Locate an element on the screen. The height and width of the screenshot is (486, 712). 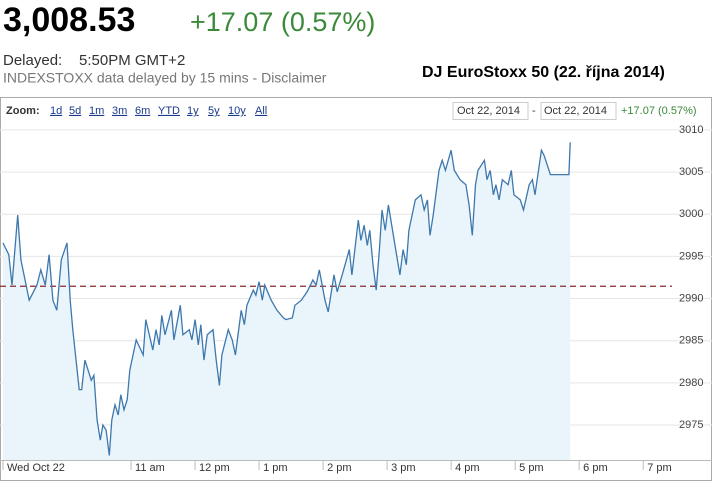
range-end: Oct 22, 2014 is located at coordinates (575, 111).